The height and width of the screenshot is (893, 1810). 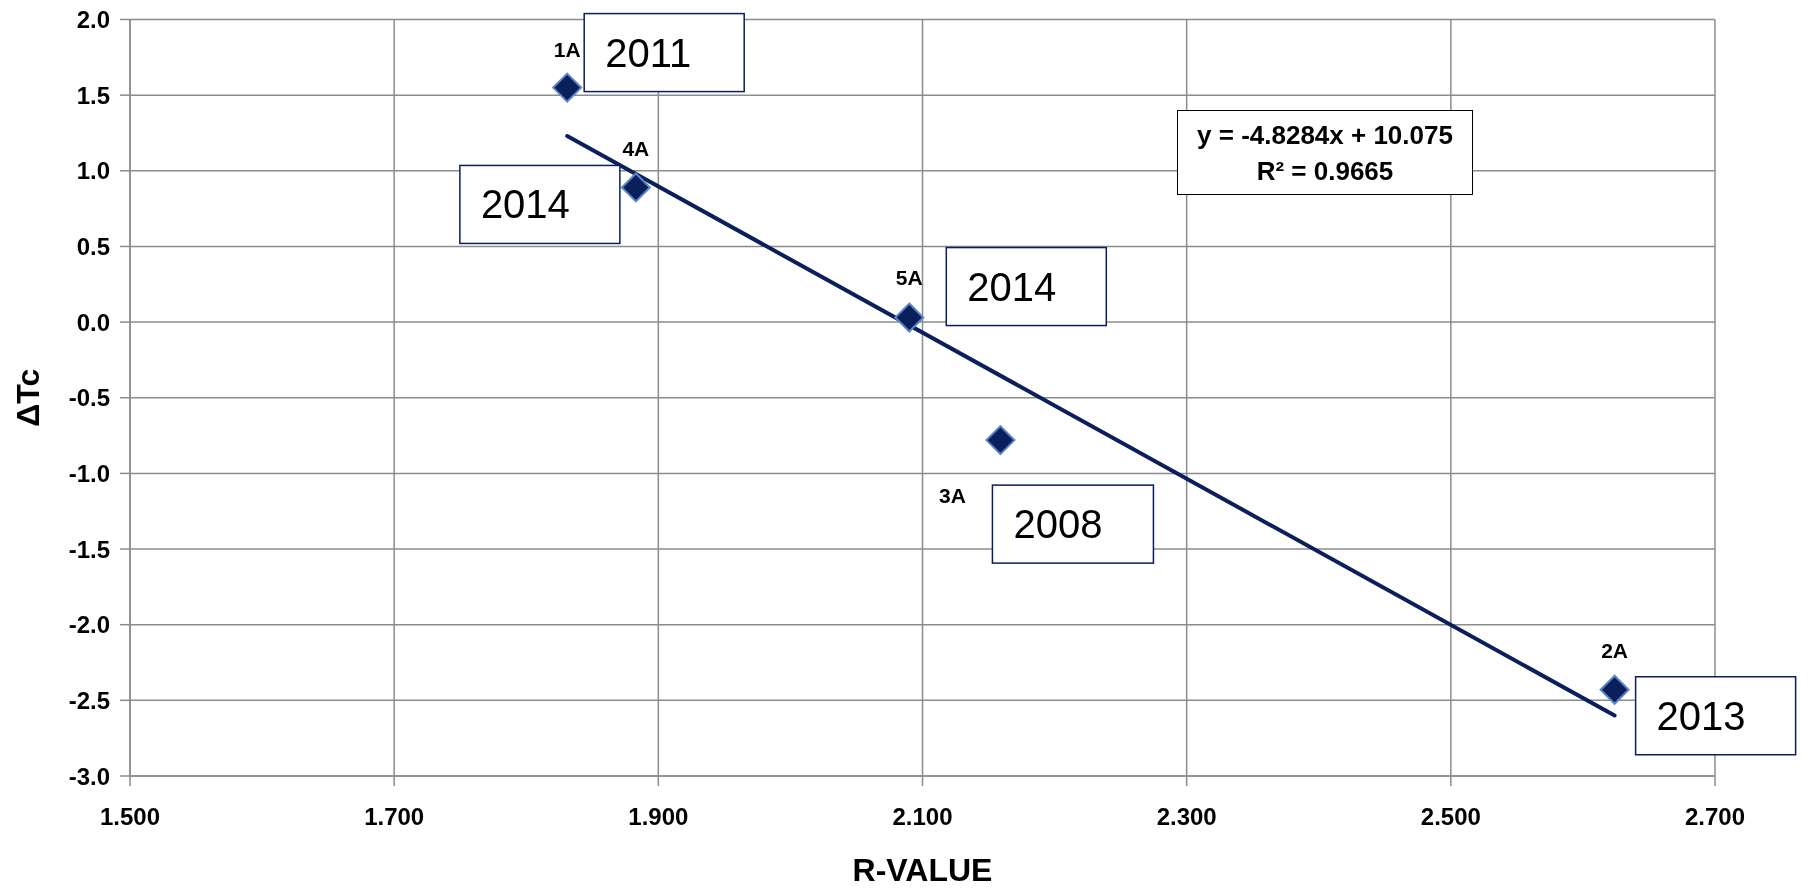 What do you see at coordinates (567, 50) in the screenshot?
I see `annotation: 1A` at bounding box center [567, 50].